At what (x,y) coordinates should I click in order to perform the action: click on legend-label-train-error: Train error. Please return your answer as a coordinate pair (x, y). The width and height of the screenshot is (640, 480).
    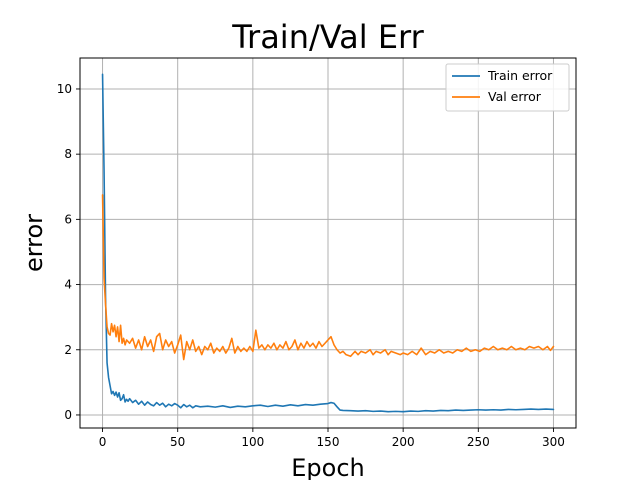
    Looking at the image, I should click on (520, 75).